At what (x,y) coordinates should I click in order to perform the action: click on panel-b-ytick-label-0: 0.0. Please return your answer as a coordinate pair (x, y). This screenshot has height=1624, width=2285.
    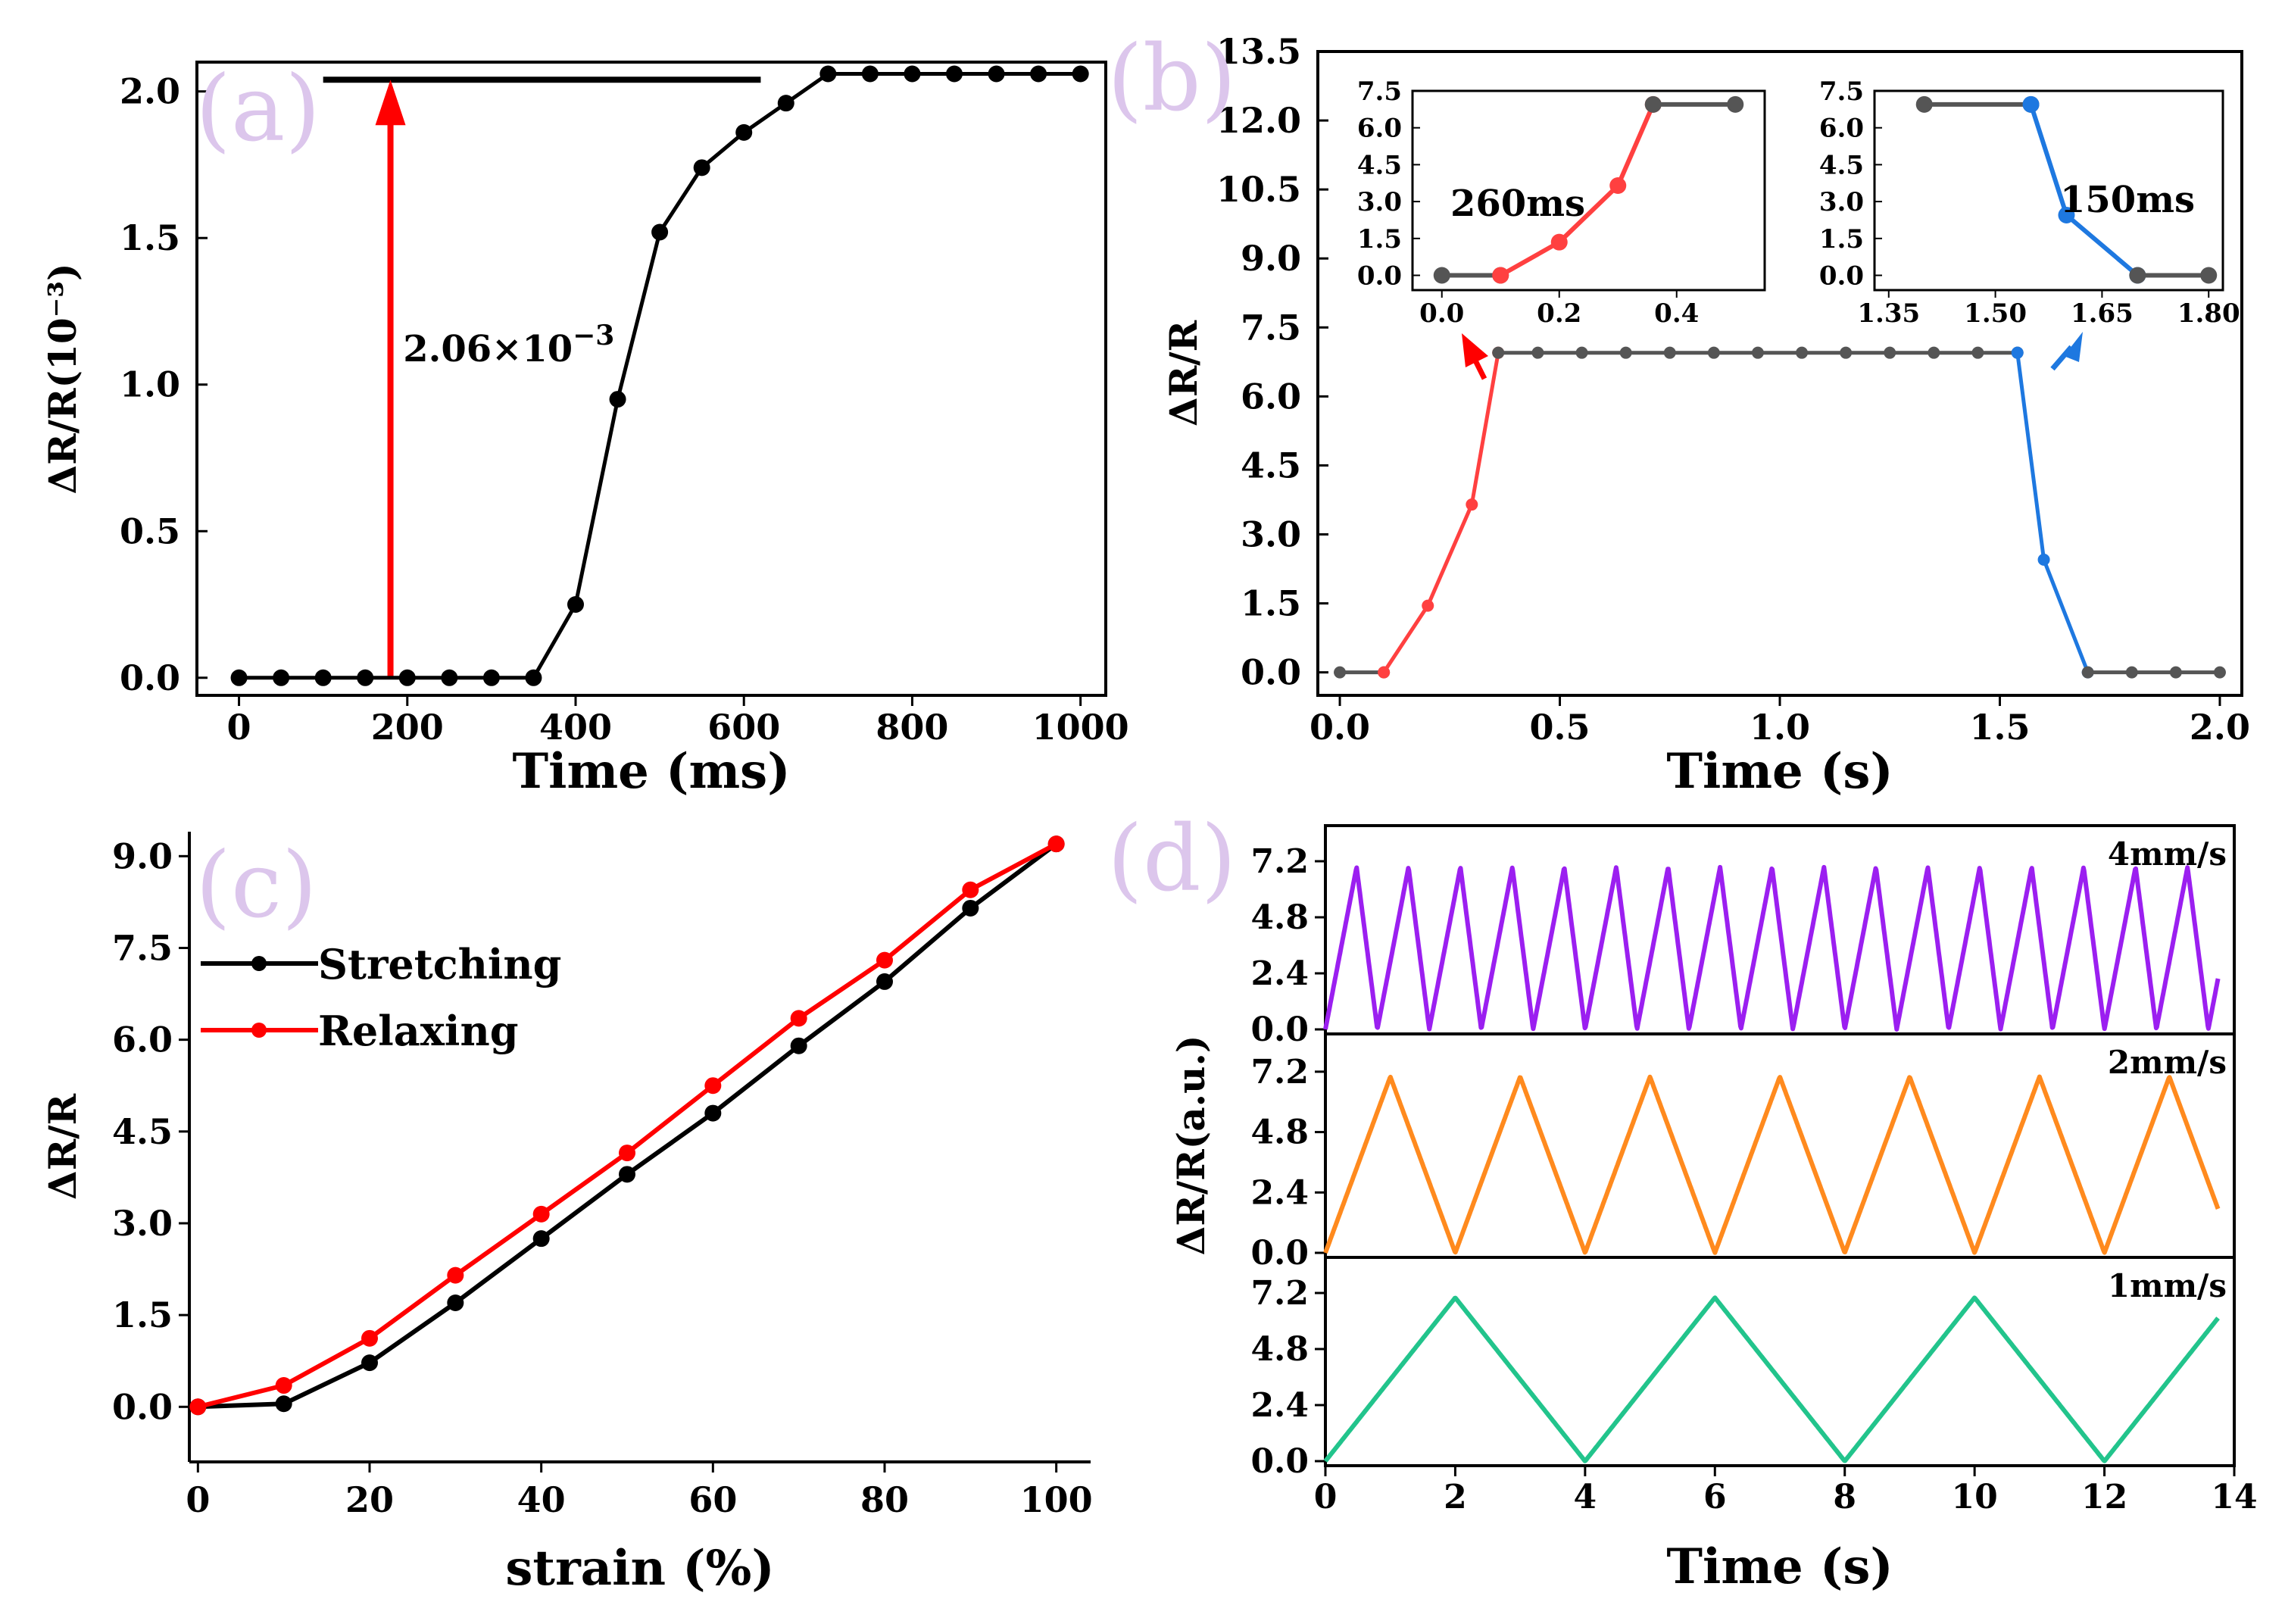
    Looking at the image, I should click on (1271, 672).